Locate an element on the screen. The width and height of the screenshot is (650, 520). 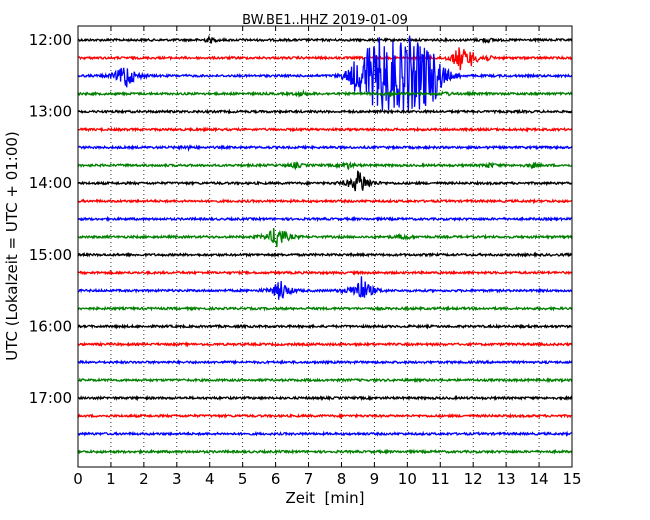
y-tick-label: 17:00 is located at coordinates (50, 398).